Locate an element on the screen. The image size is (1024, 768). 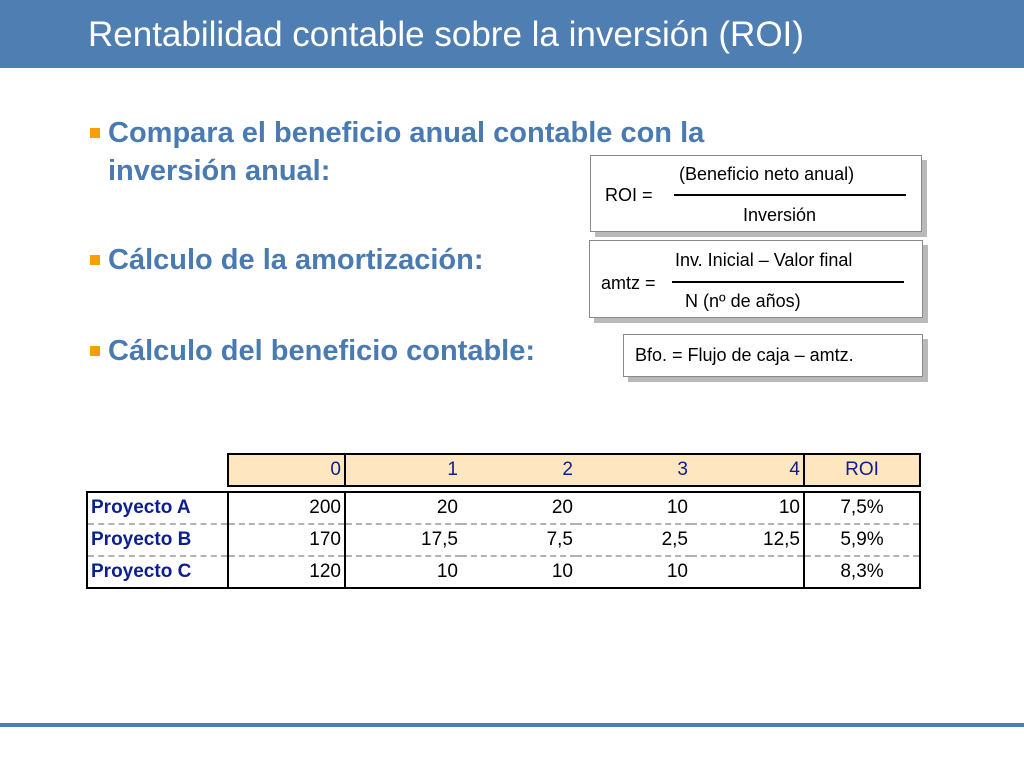
table-cell is located at coordinates (748, 572).